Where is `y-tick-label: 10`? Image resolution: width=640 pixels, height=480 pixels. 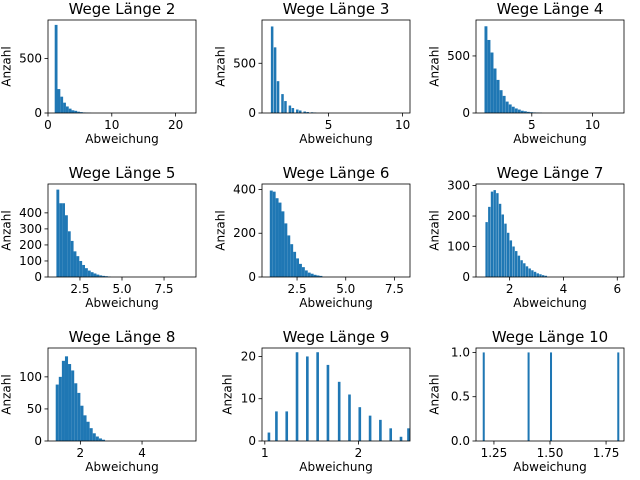 y-tick-label: 10 is located at coordinates (248, 399).